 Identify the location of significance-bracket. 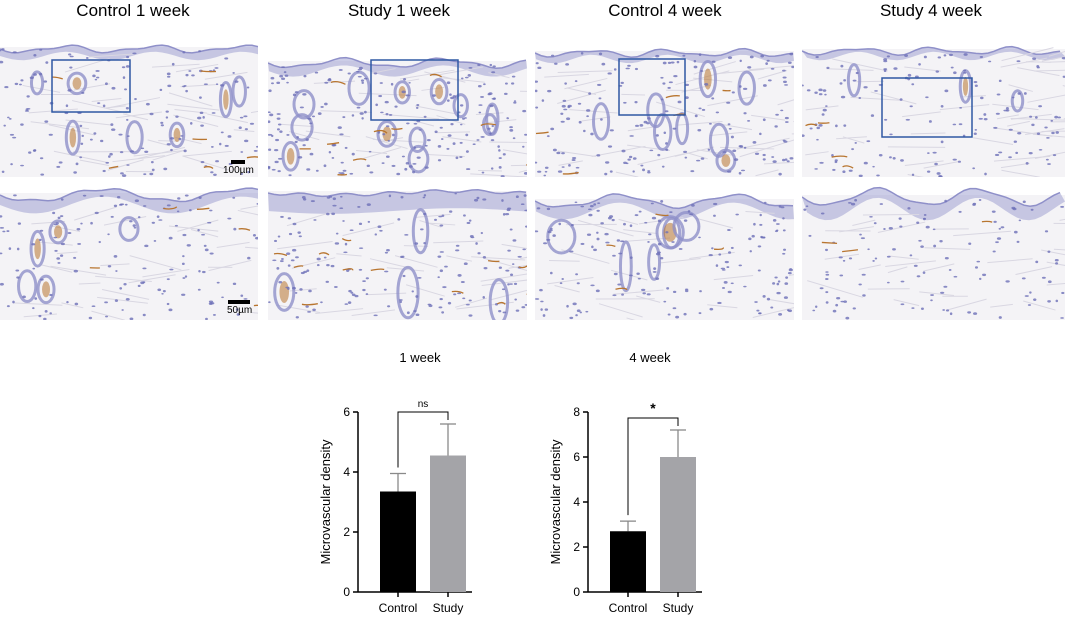
(653, 466).